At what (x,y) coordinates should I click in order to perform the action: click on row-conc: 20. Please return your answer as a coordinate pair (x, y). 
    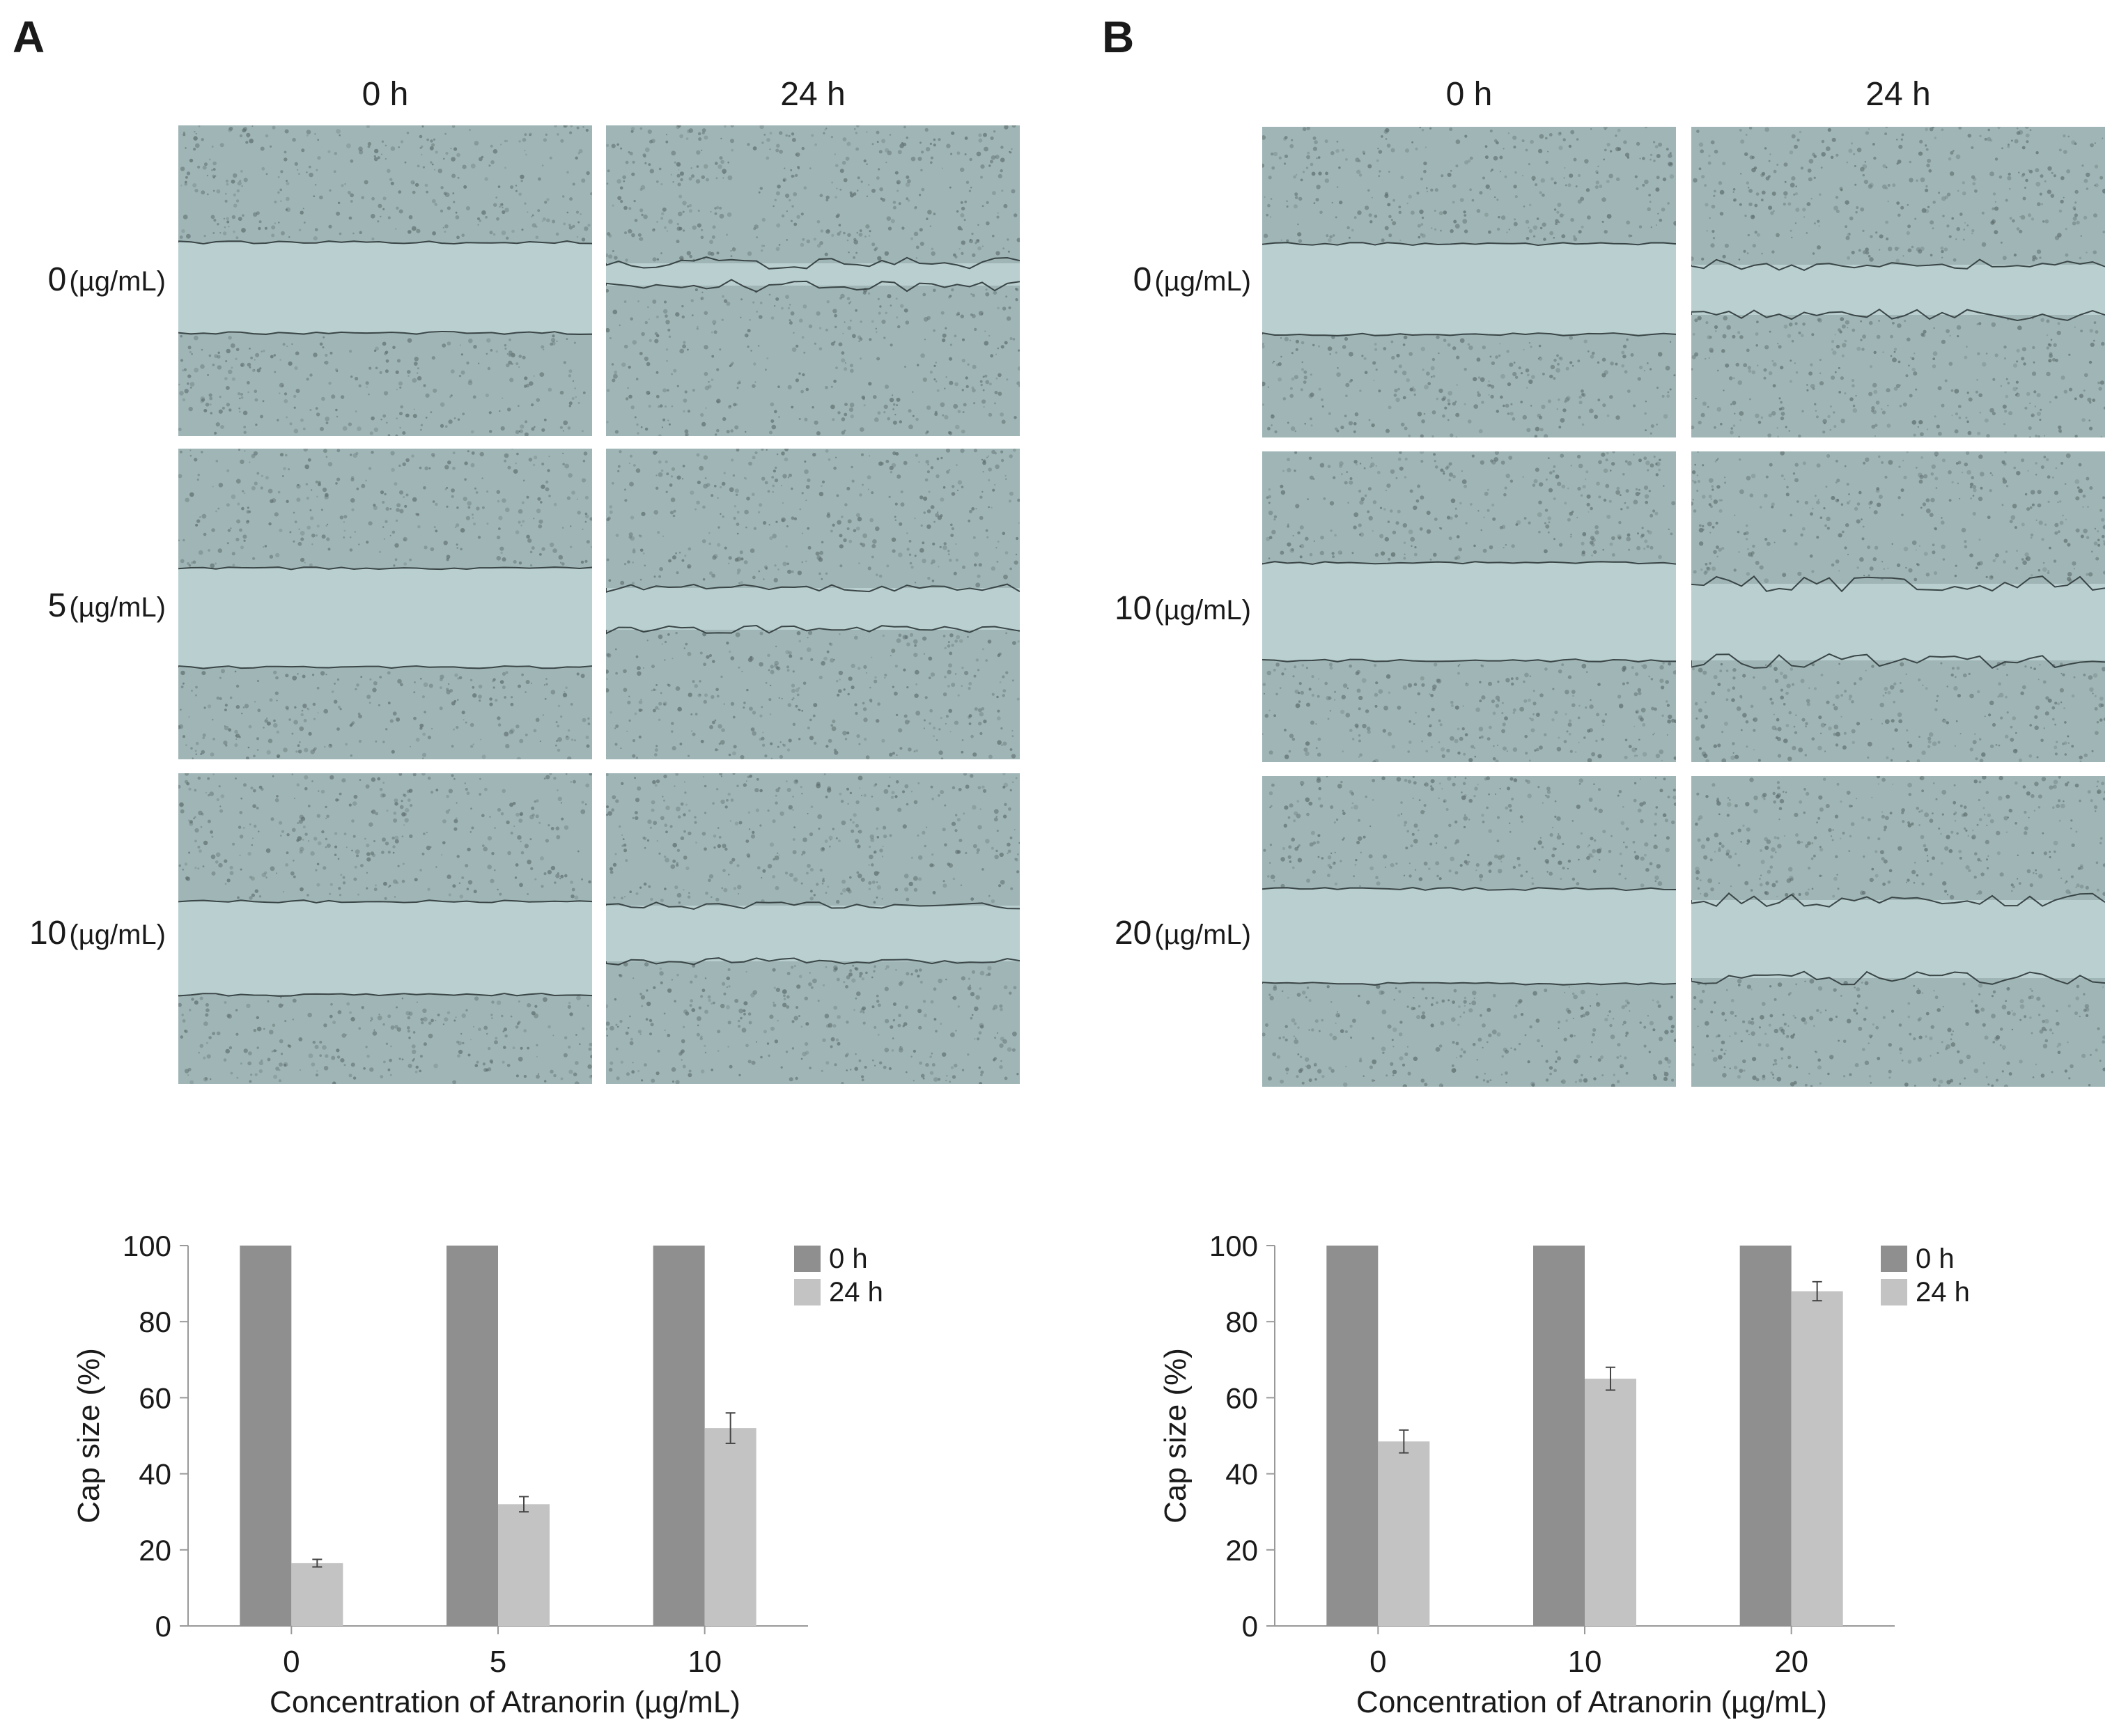
    Looking at the image, I should click on (1133, 933).